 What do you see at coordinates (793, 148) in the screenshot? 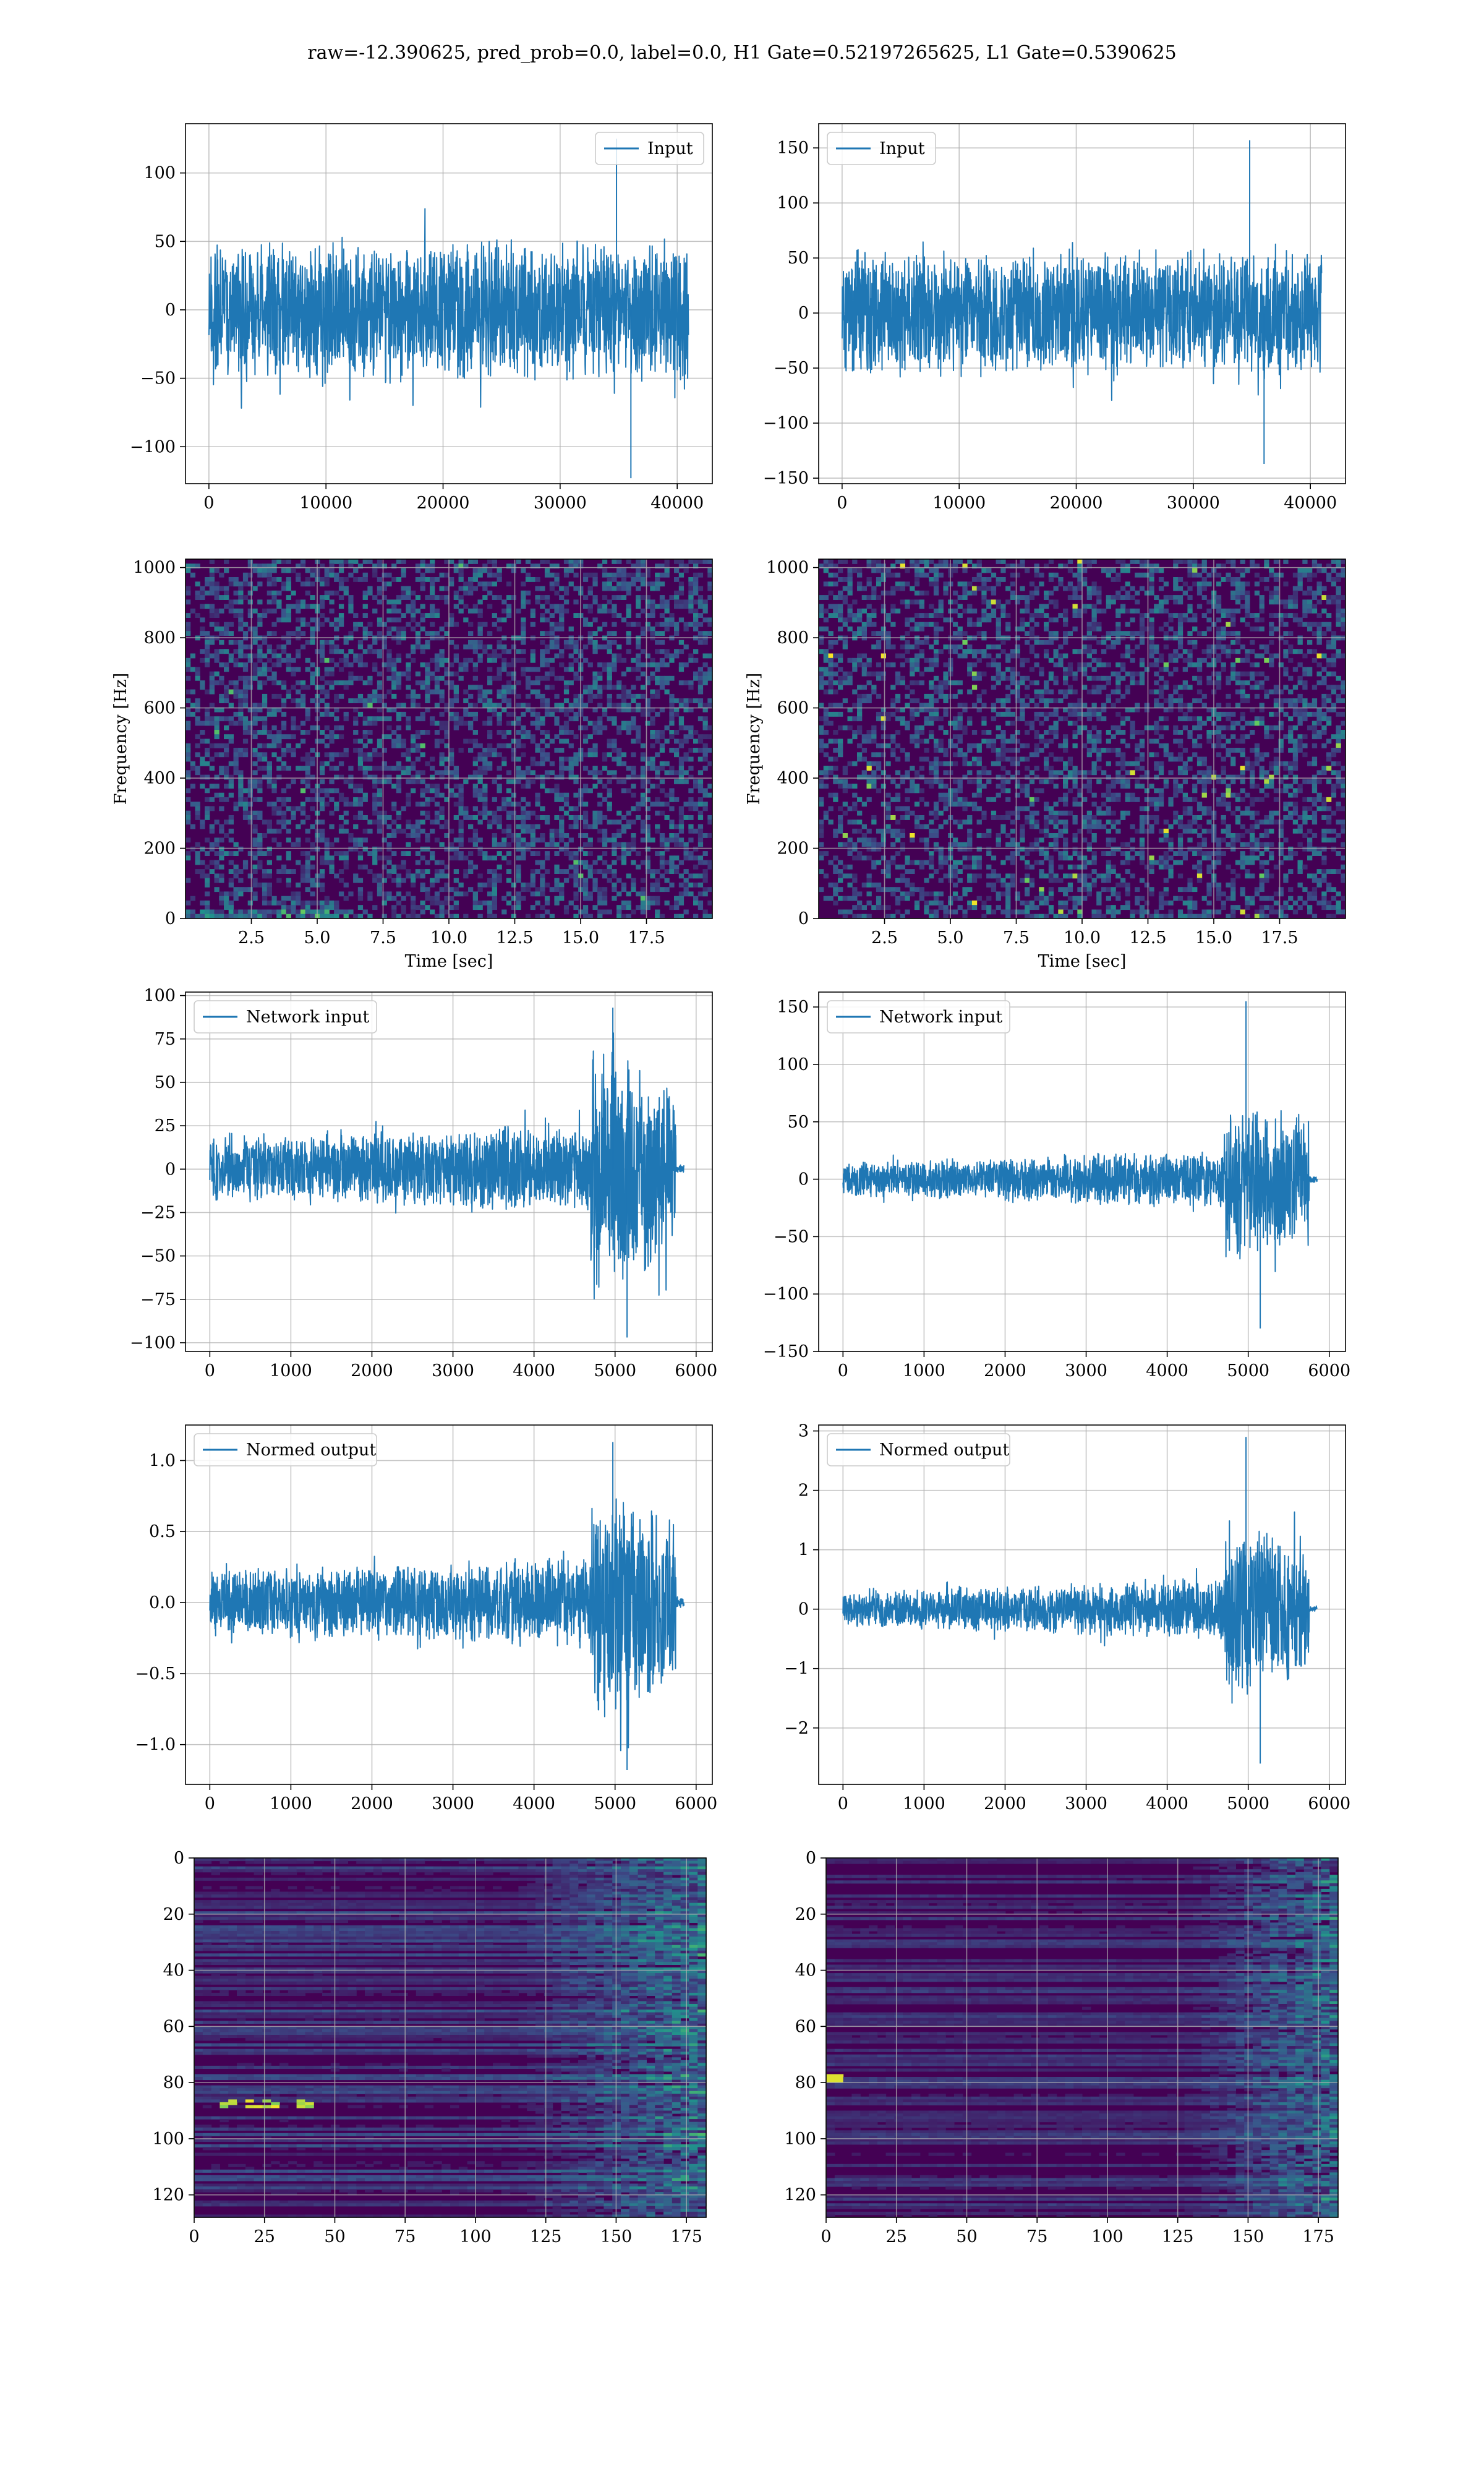
I see `y-tick-label: 150` at bounding box center [793, 148].